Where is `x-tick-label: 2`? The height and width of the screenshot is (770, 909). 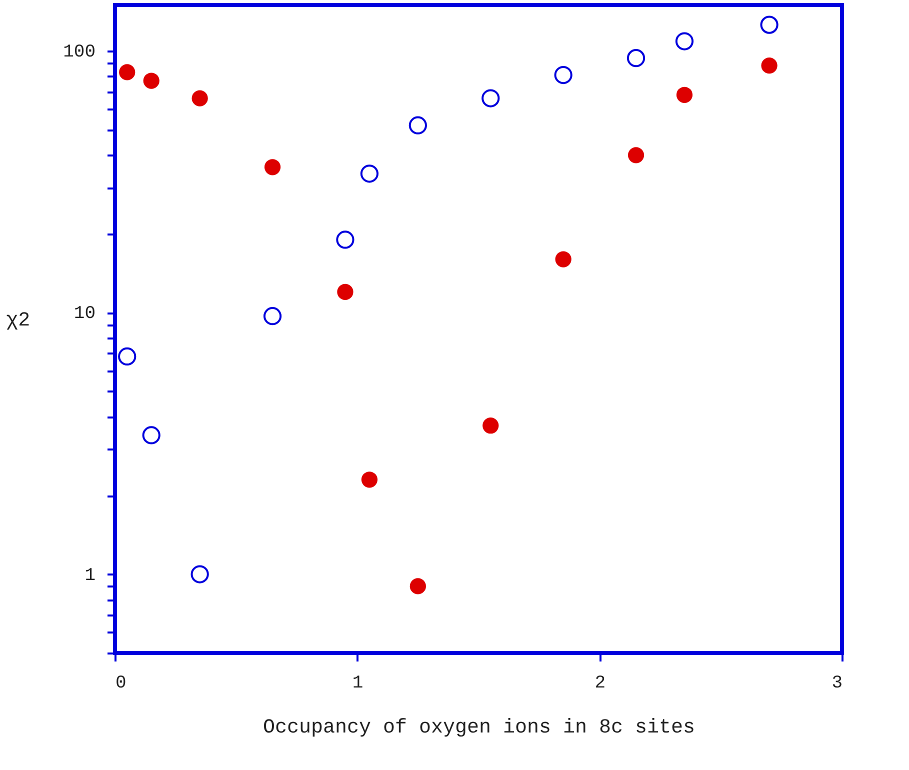 x-tick-label: 2 is located at coordinates (600, 684).